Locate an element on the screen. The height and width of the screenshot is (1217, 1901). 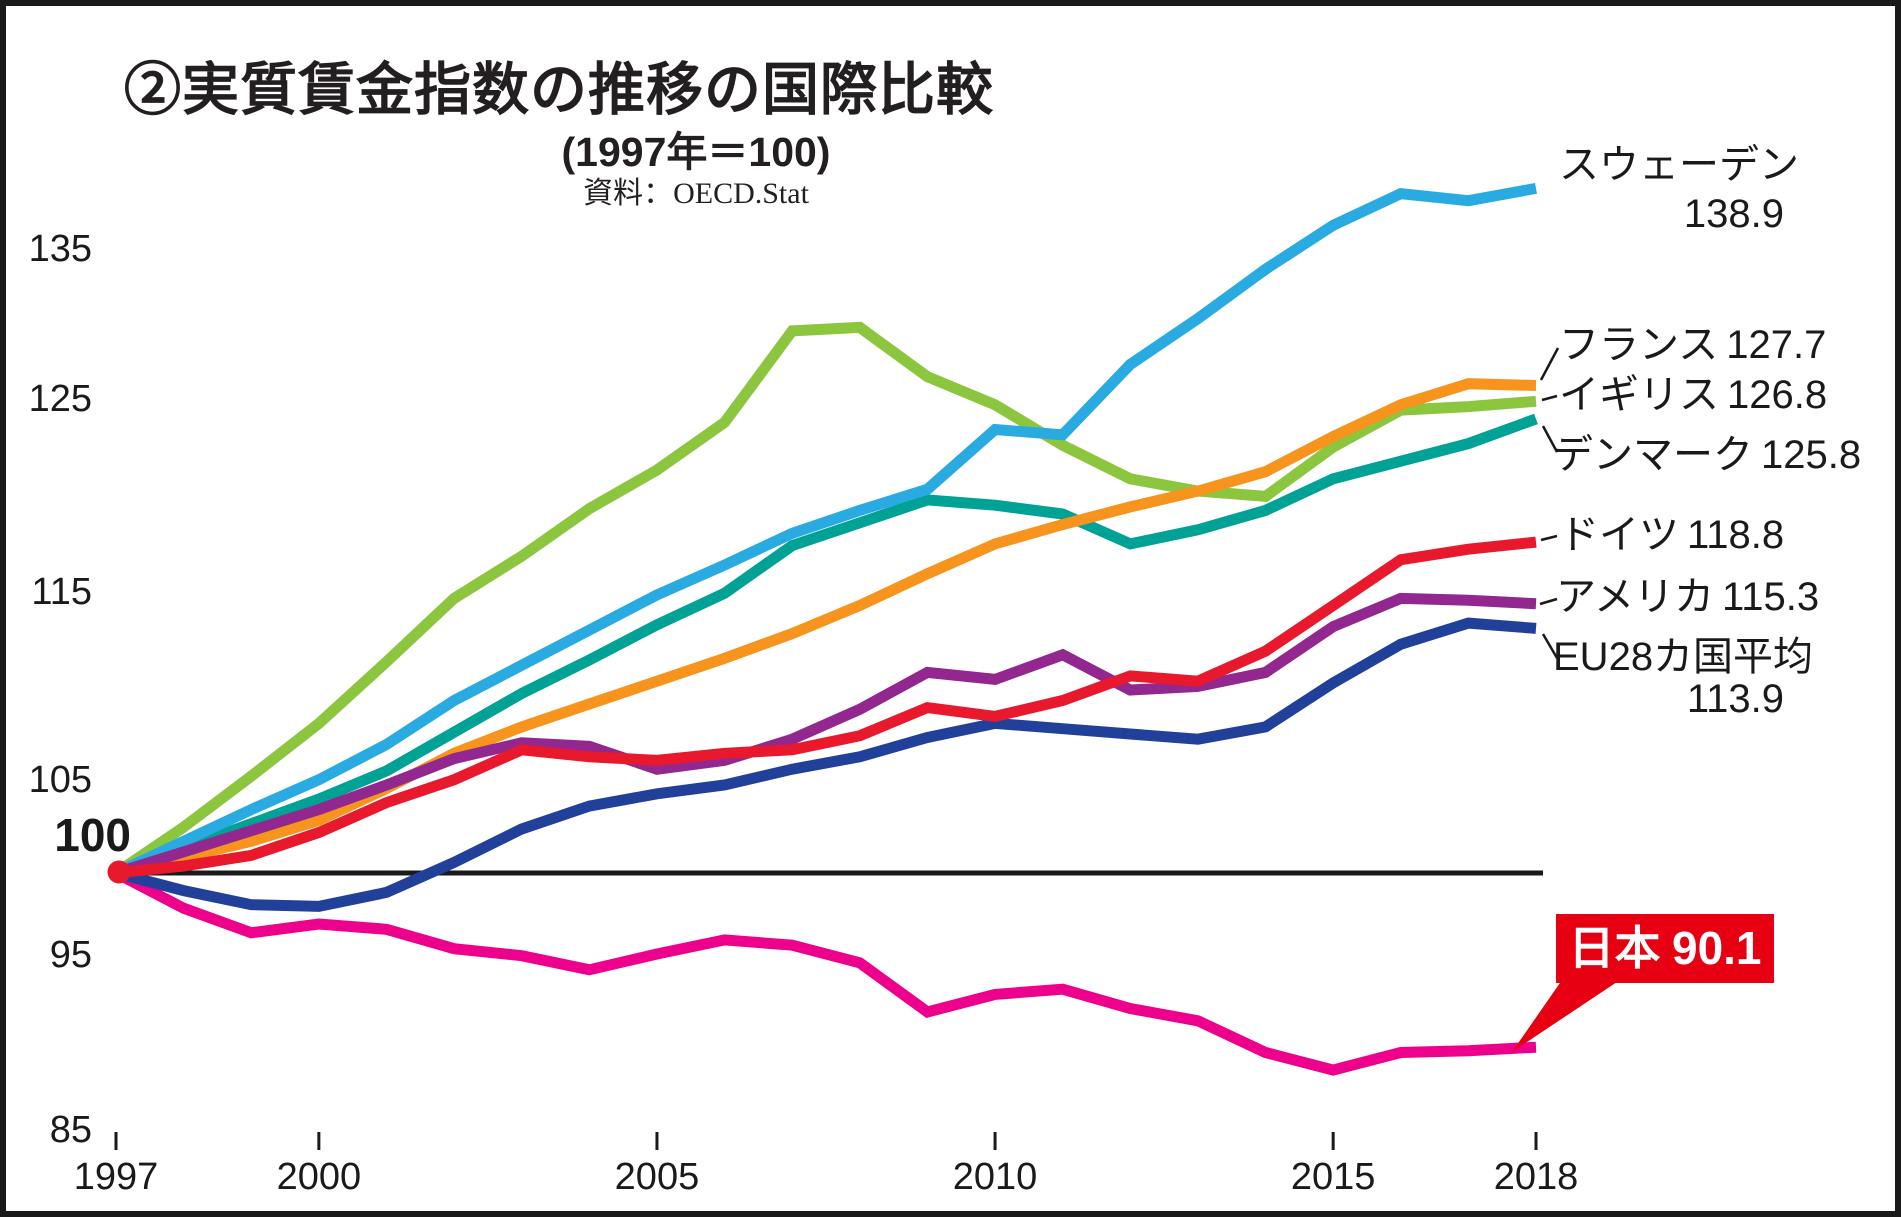
japan-callout-label: 日本 90.1 is located at coordinates (1665, 948).